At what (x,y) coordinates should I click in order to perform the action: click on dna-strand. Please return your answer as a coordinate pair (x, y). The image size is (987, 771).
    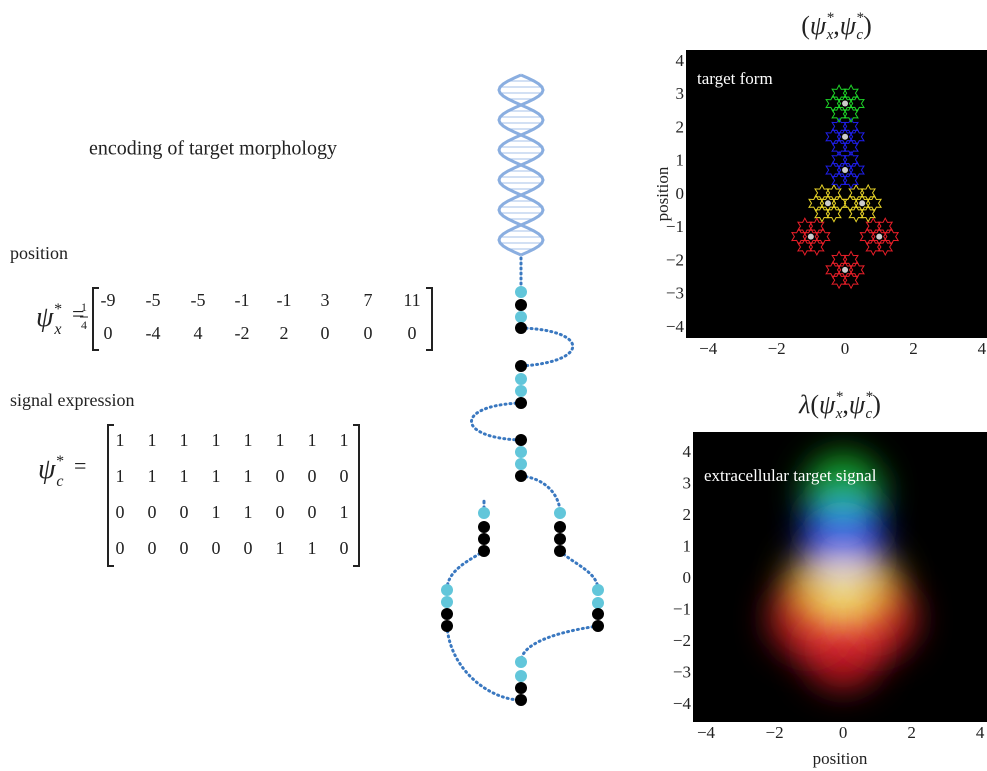
    Looking at the image, I should click on (521, 165).